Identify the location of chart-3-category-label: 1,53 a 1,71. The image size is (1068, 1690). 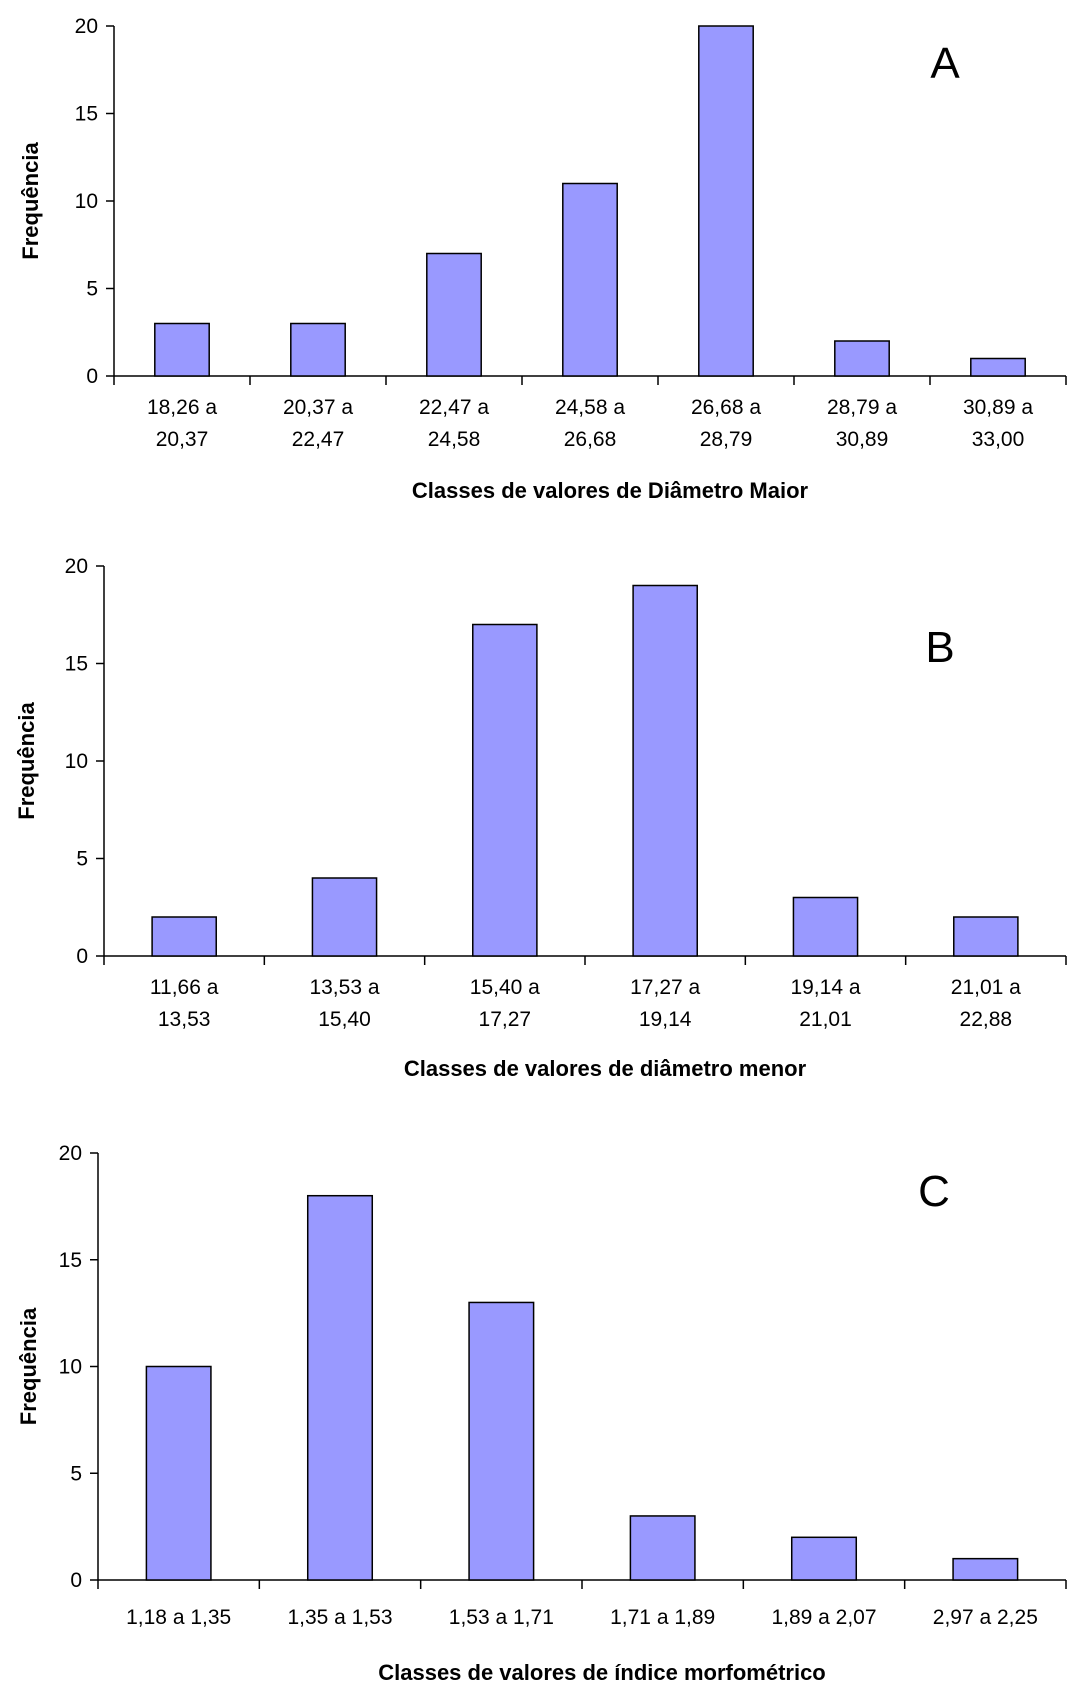
(501, 1617).